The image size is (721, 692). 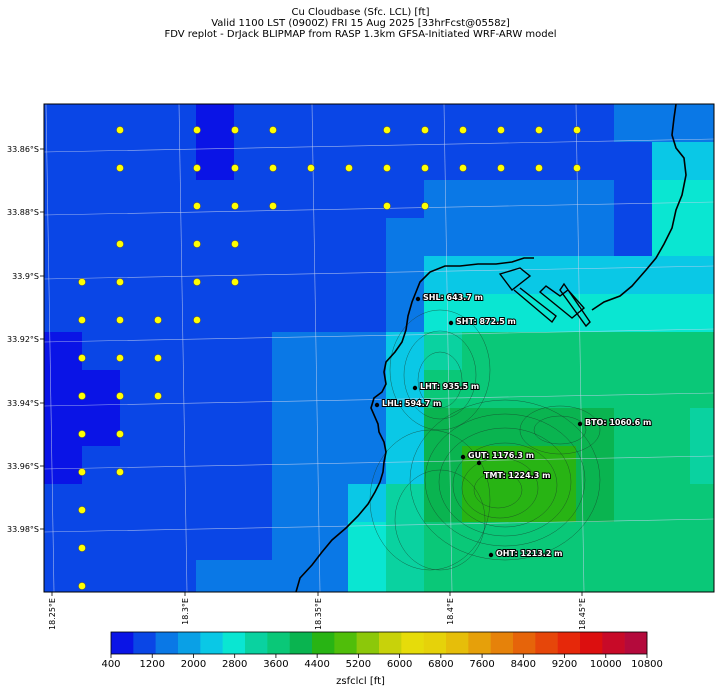 What do you see at coordinates (23, 212) in the screenshot?
I see `latitude-tick-label: 33.88°S` at bounding box center [23, 212].